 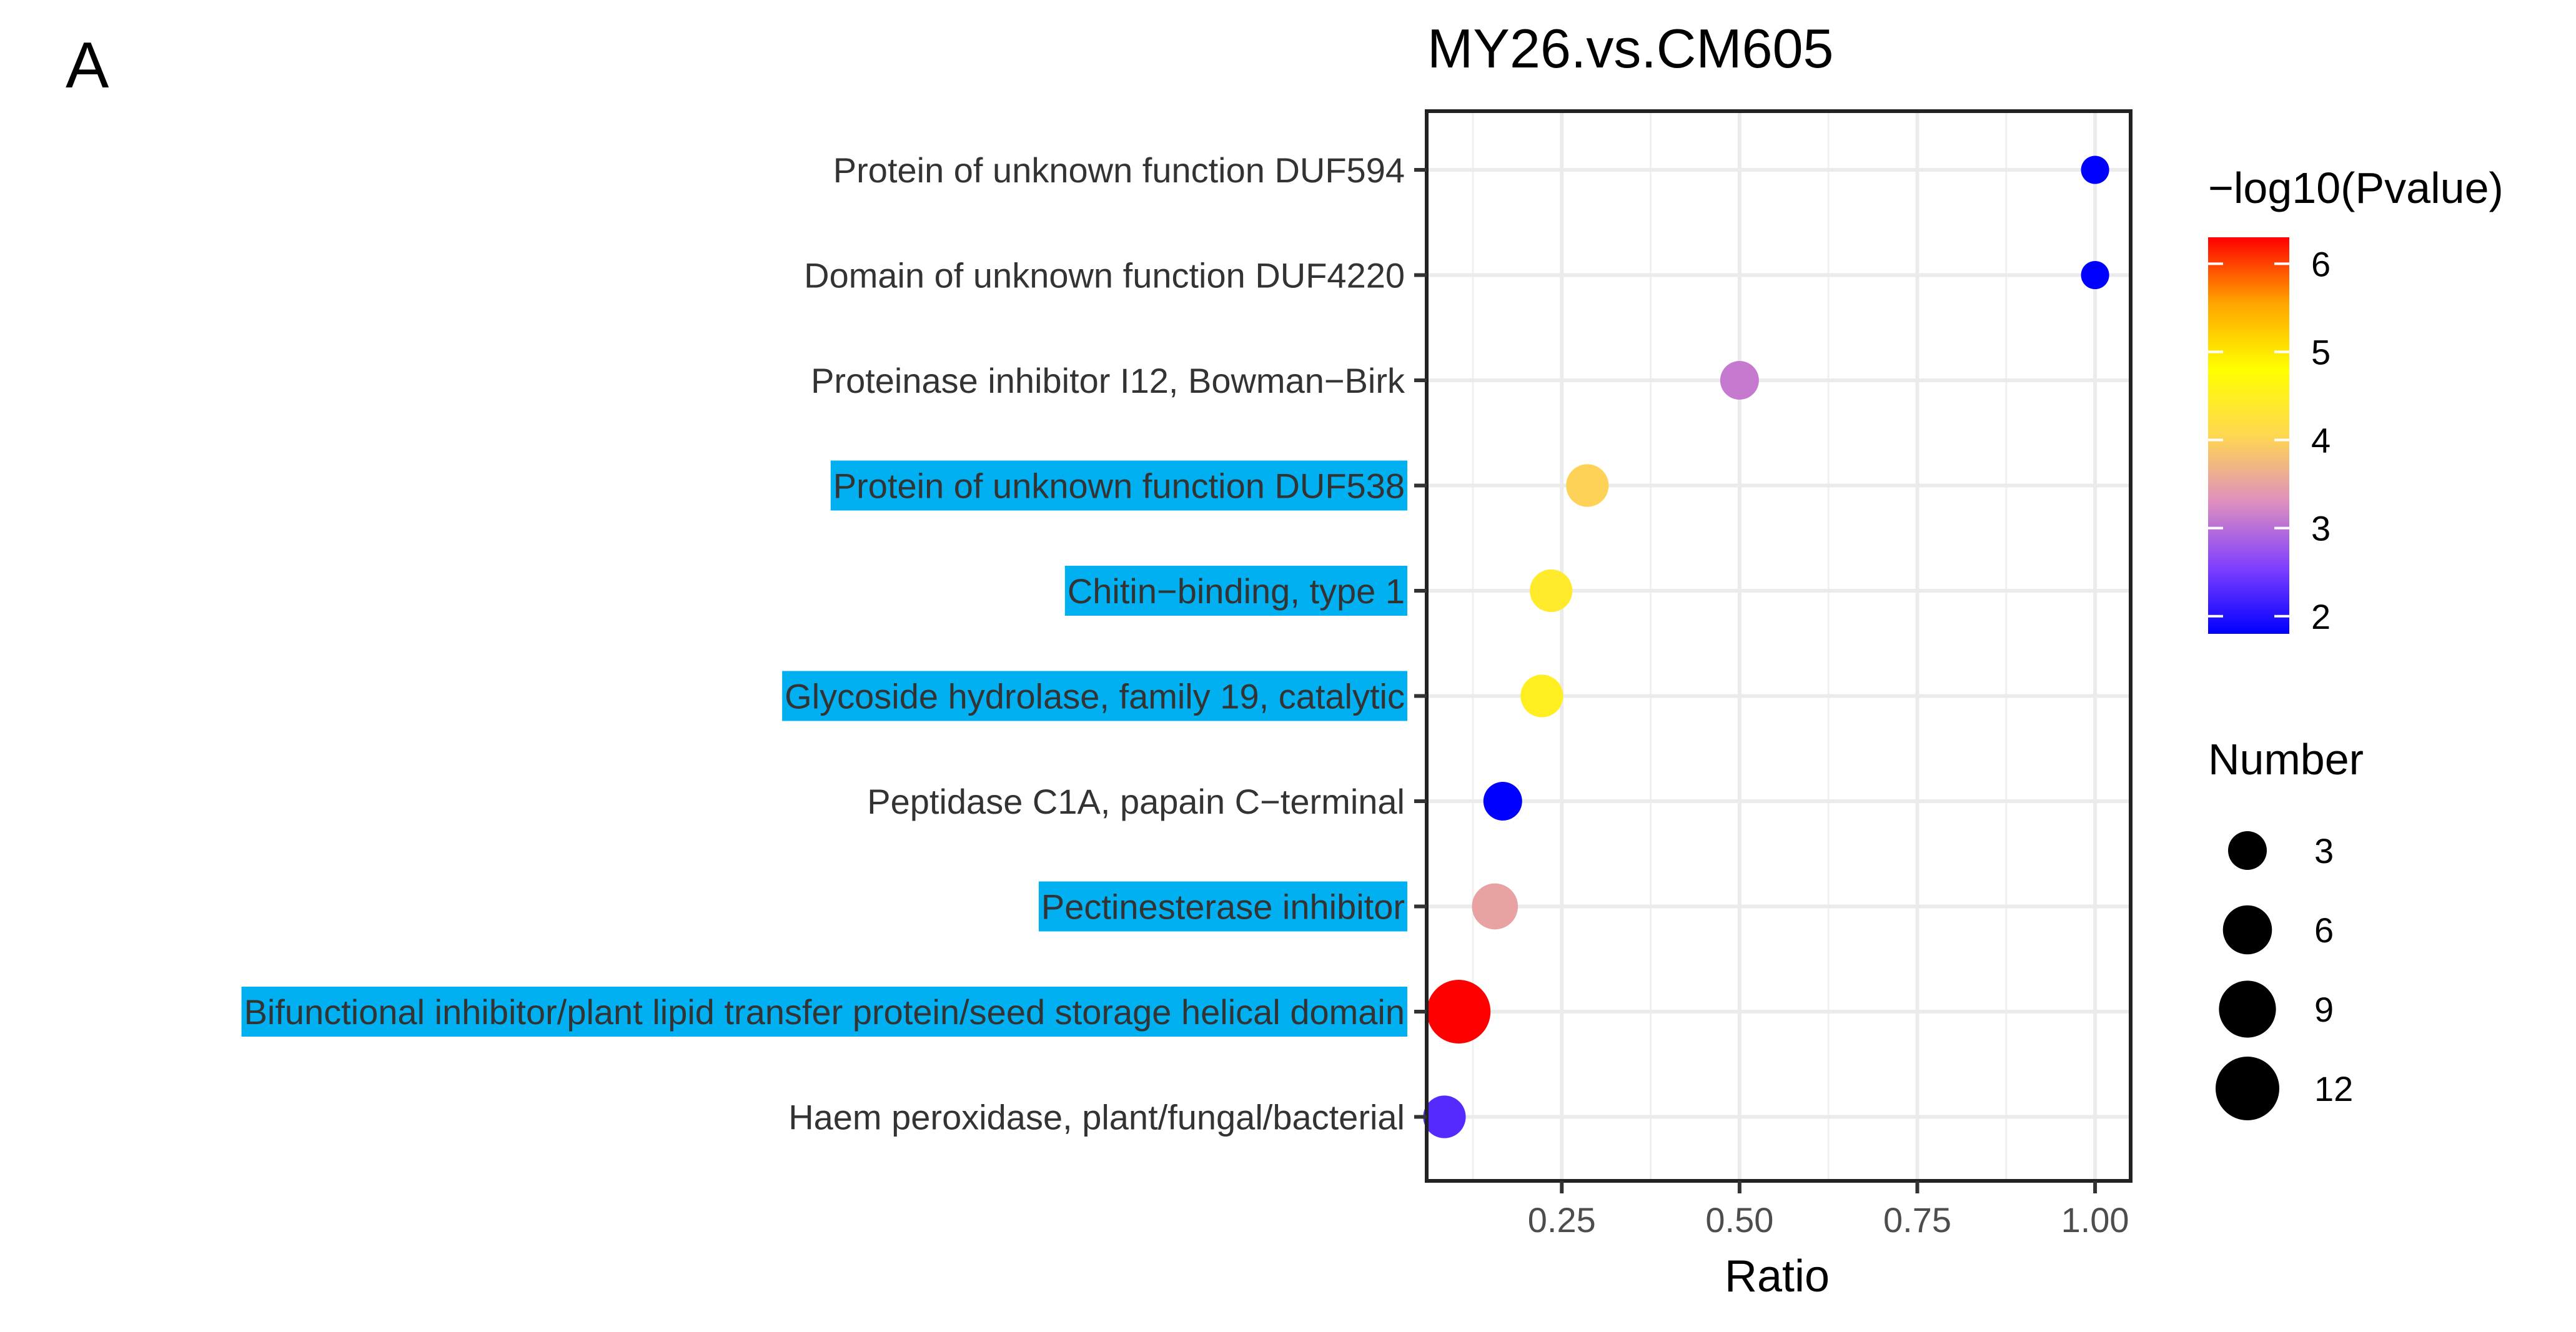 What do you see at coordinates (87, 65) in the screenshot?
I see `panel-label: A` at bounding box center [87, 65].